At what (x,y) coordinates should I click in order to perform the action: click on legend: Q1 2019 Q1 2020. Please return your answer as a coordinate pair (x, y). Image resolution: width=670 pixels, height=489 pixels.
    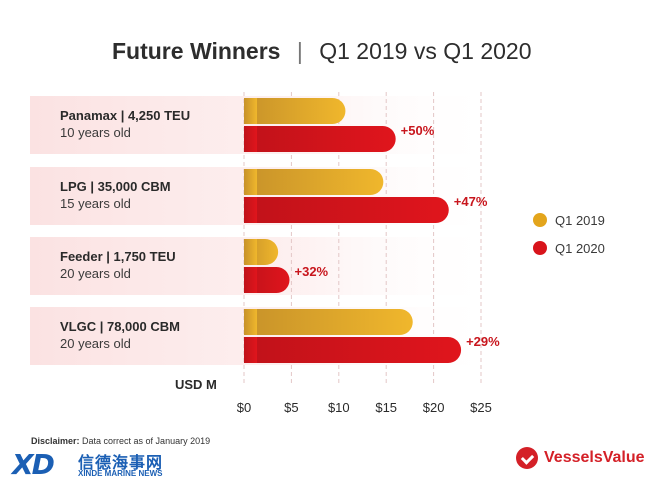
    Looking at the image, I should click on (569, 234).